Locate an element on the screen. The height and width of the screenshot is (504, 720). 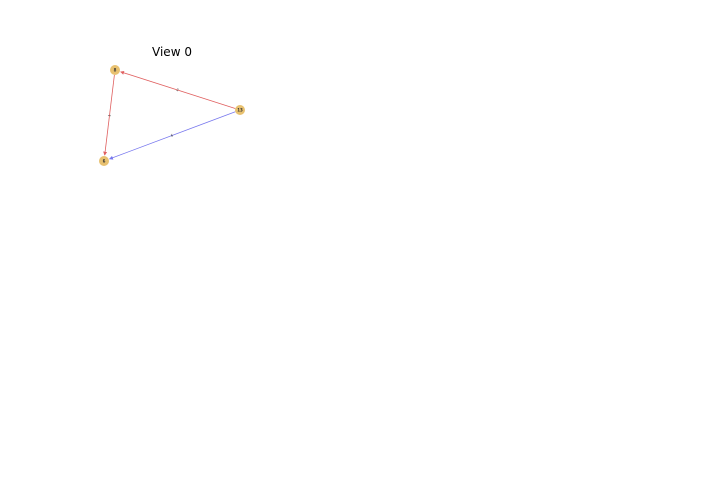
node-label: 8 is located at coordinates (115, 70).